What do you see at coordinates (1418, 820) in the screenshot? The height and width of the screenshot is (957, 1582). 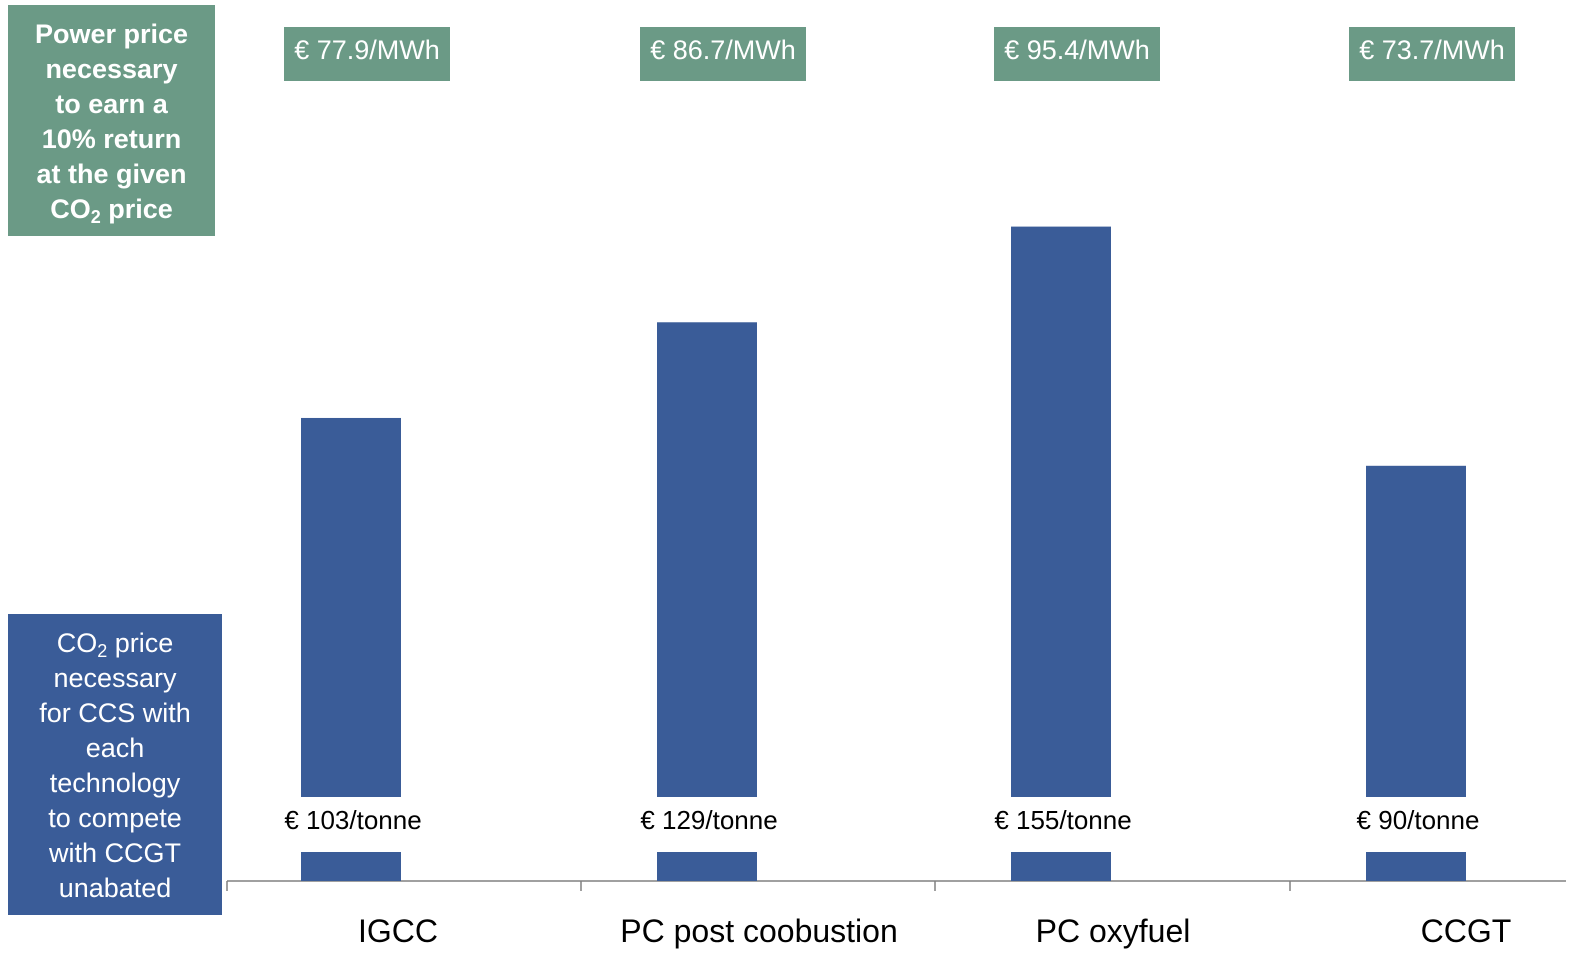 I see `co2-price-data-label: € 90/tonne` at bounding box center [1418, 820].